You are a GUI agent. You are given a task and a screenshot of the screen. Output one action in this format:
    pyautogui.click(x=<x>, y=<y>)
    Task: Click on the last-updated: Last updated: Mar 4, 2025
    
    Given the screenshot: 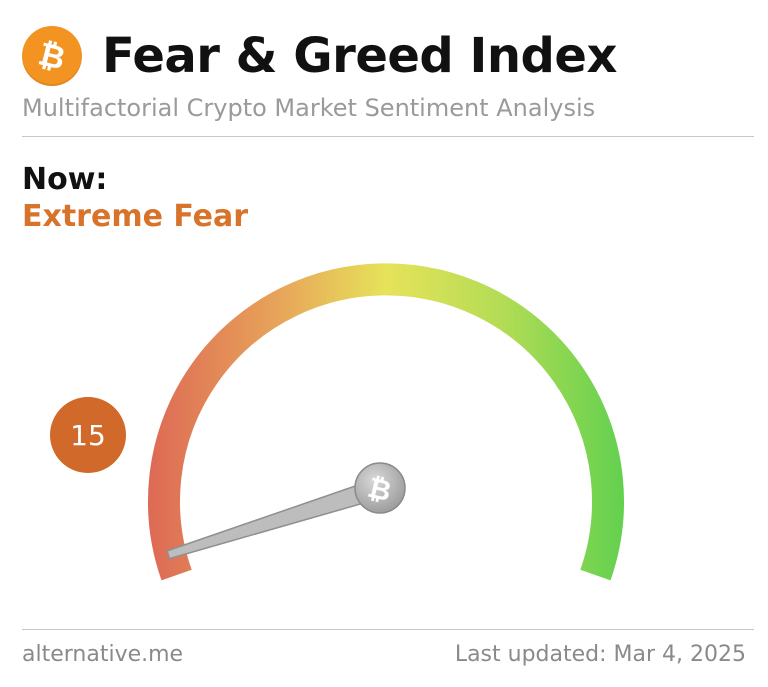 What is the action you would take?
    pyautogui.click(x=600, y=654)
    